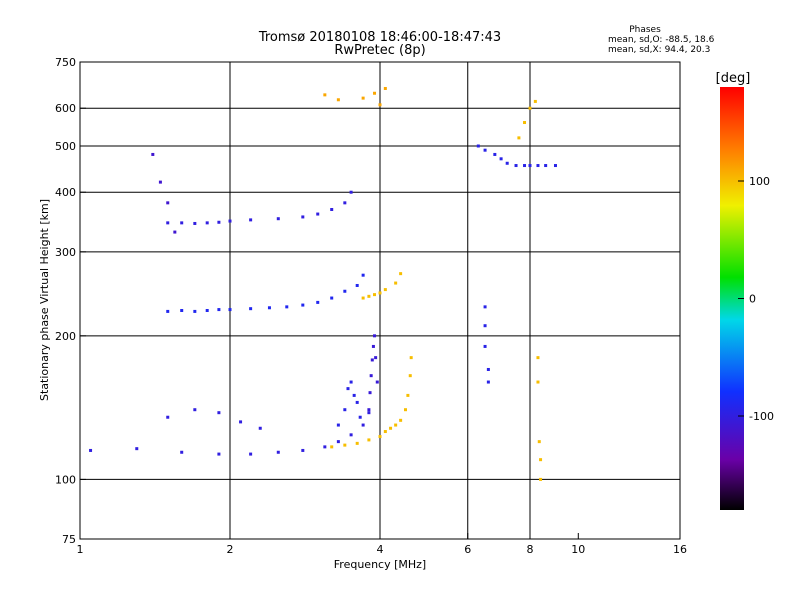  What do you see at coordinates (65, 336) in the screenshot?
I see `y-tick-label: 200` at bounding box center [65, 336].